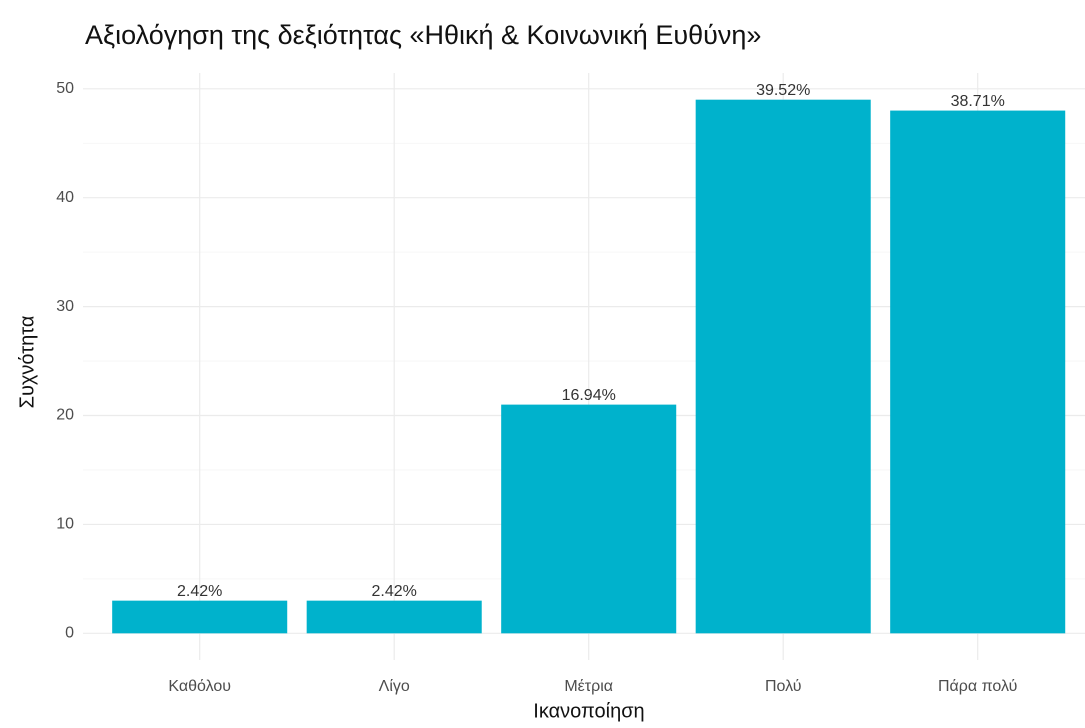  Describe the element at coordinates (65, 415) in the screenshot. I see `y-tick-label: 20` at that location.